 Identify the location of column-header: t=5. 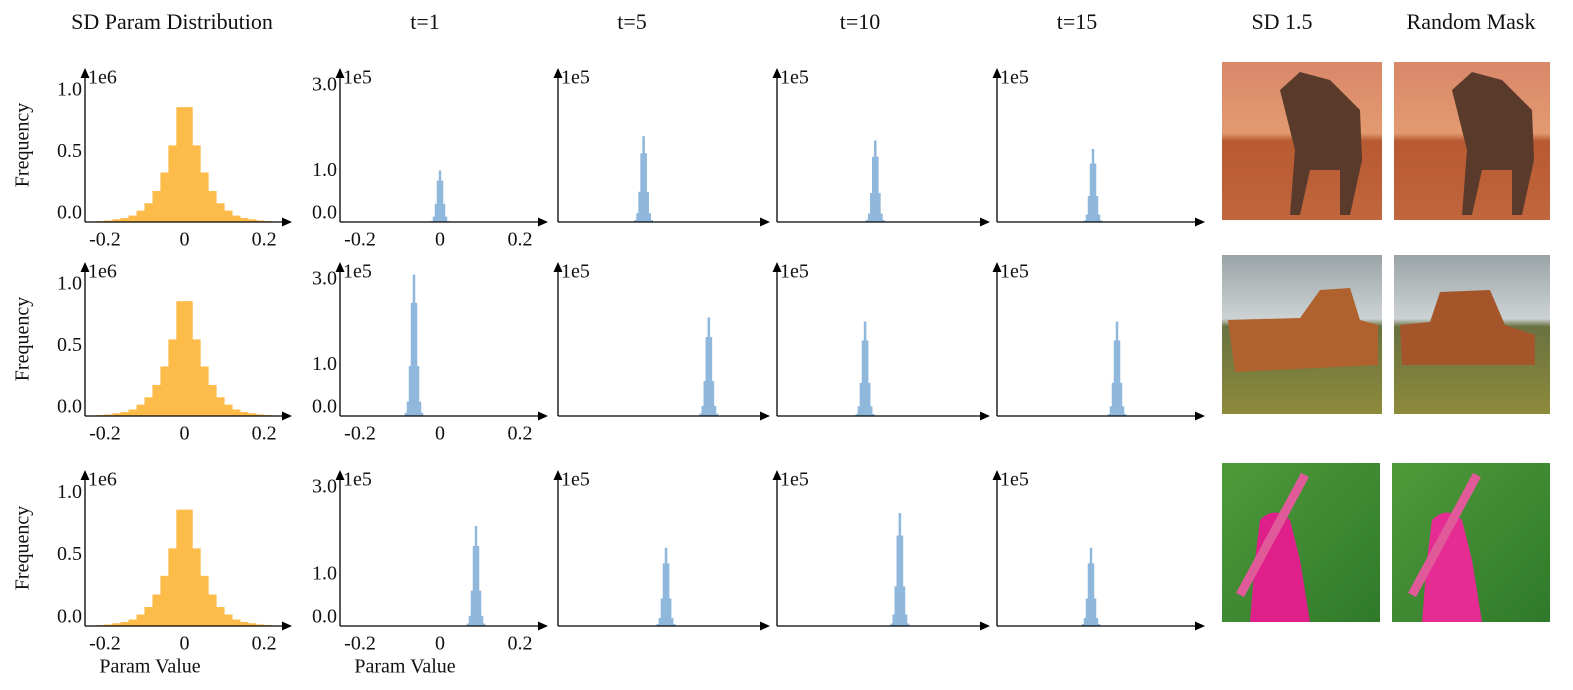
(632, 21).